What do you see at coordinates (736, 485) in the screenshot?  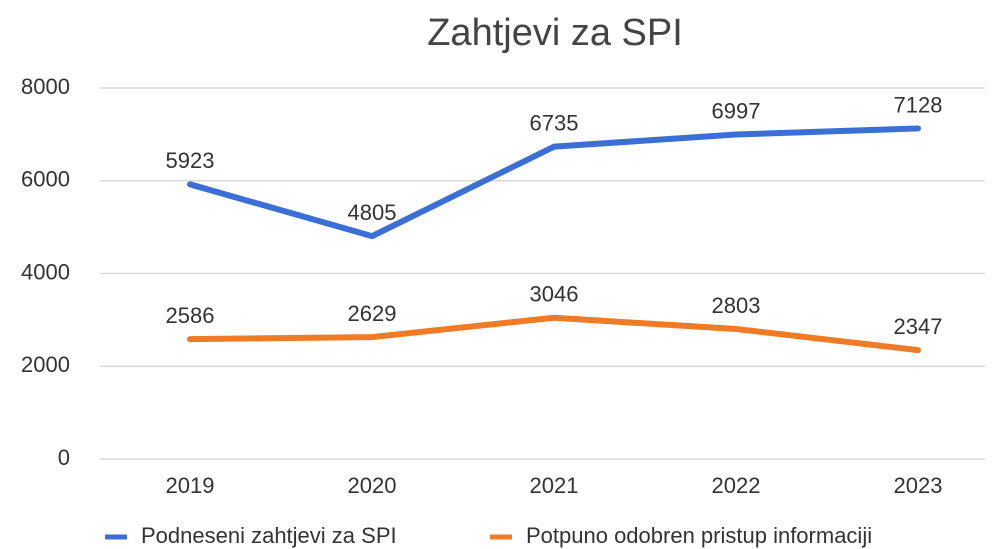 I see `x-tick-label: 2022` at bounding box center [736, 485].